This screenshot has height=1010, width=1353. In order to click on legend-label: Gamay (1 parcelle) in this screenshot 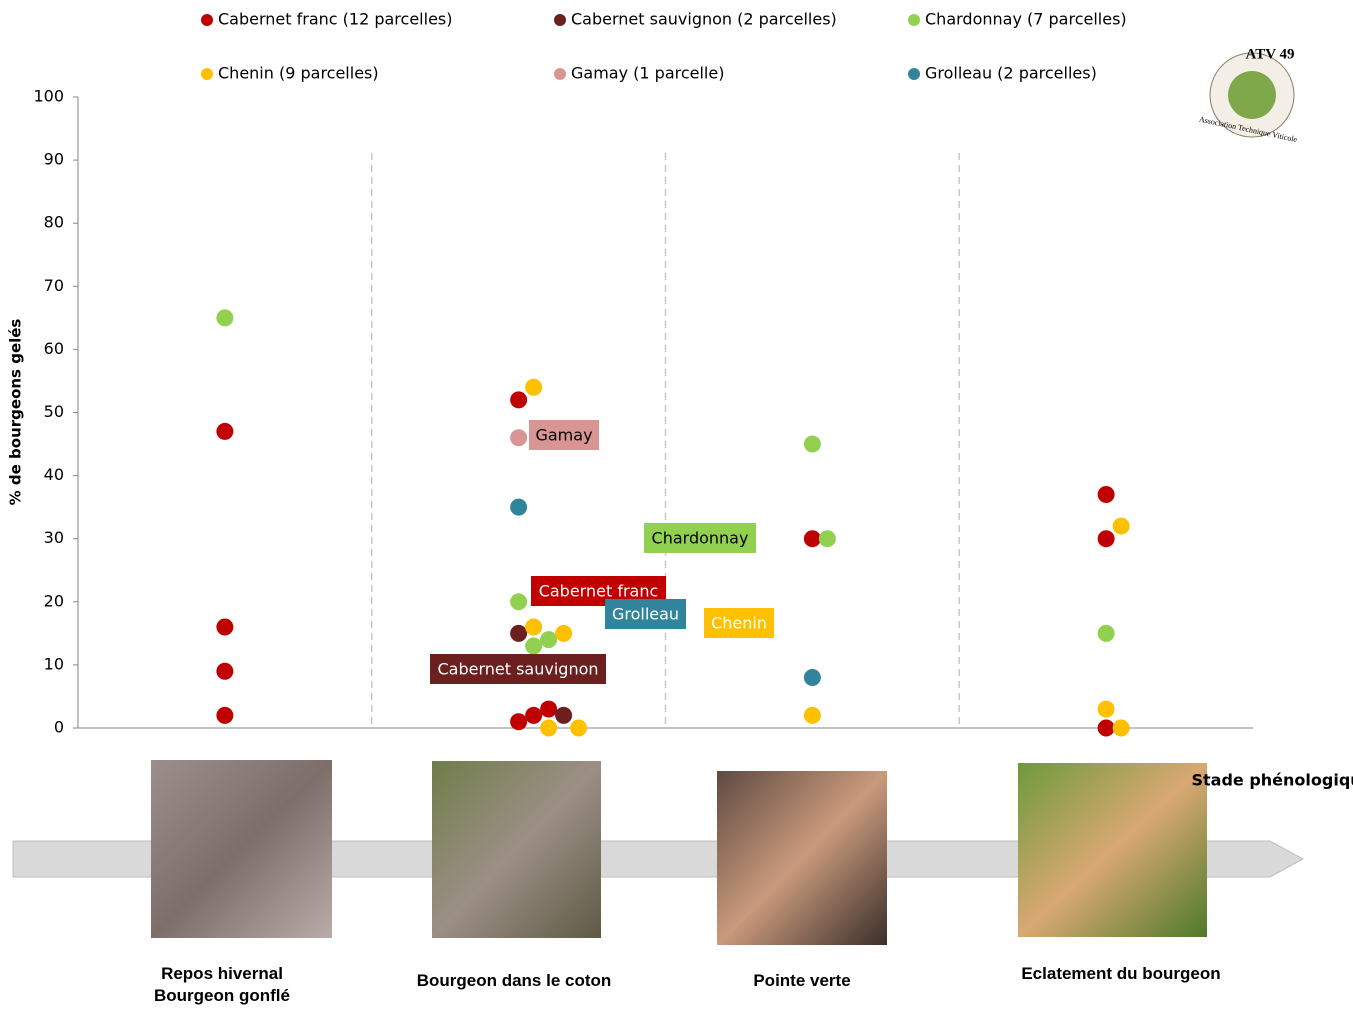, I will do `click(647, 73)`.